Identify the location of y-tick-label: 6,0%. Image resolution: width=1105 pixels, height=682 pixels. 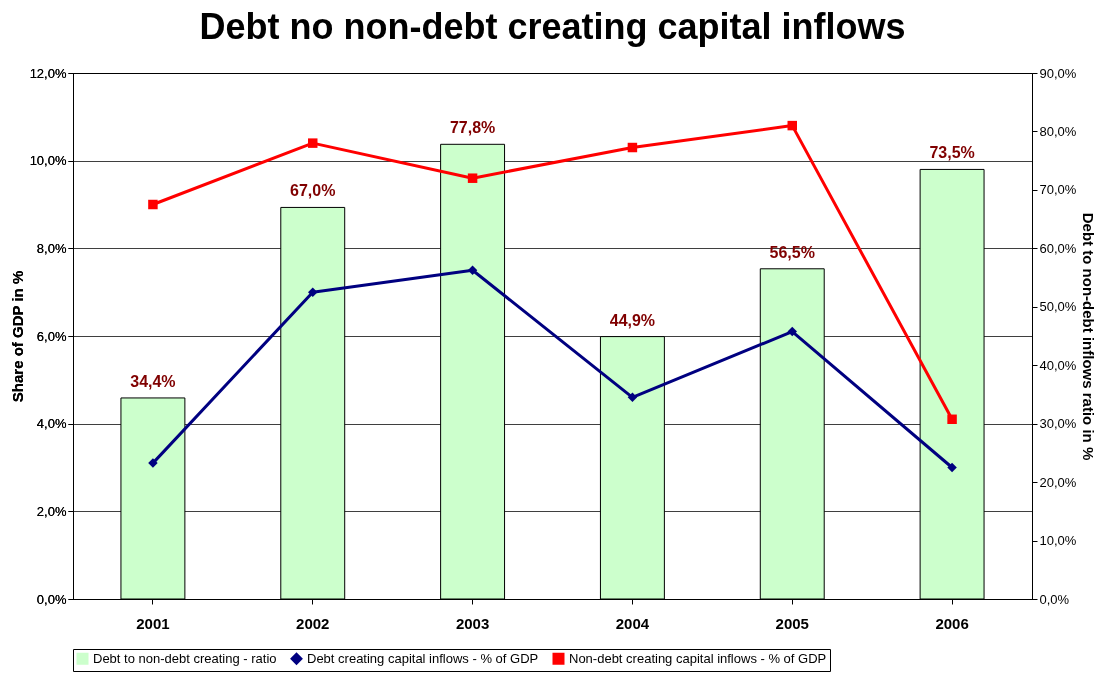
(51, 336).